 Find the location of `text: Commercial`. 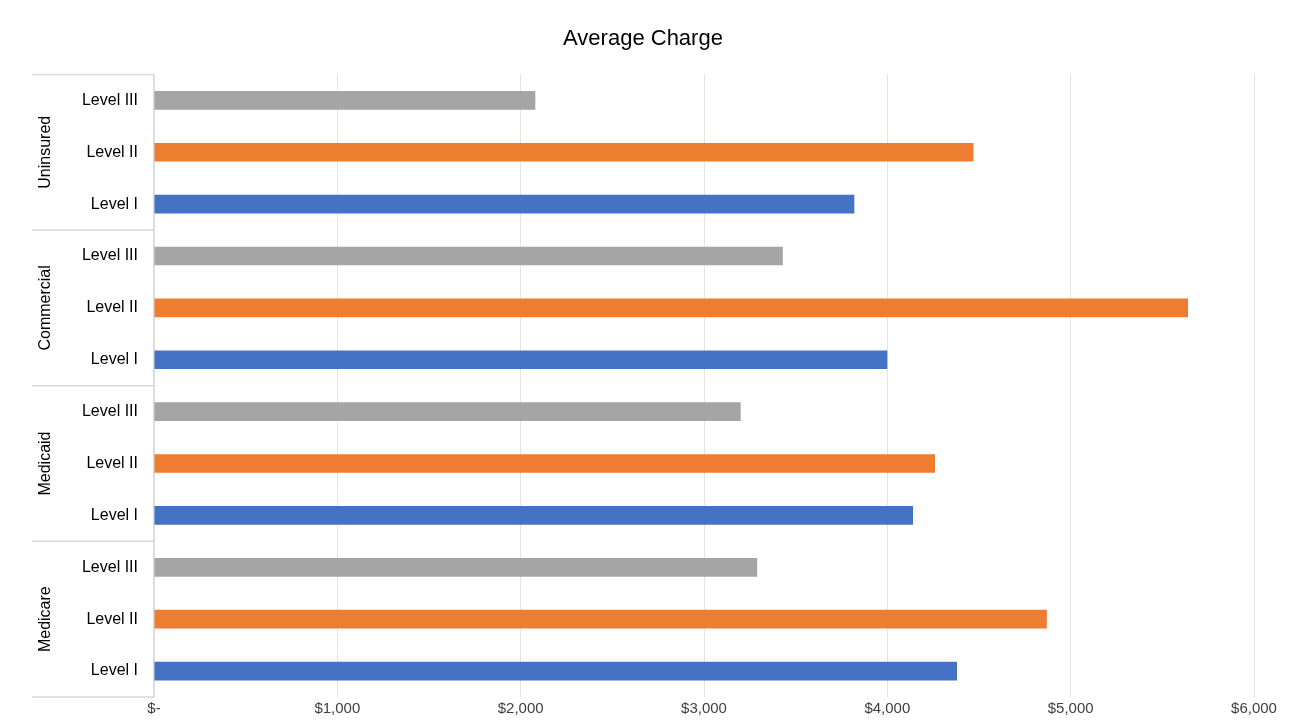

text: Commercial is located at coordinates (45, 308).